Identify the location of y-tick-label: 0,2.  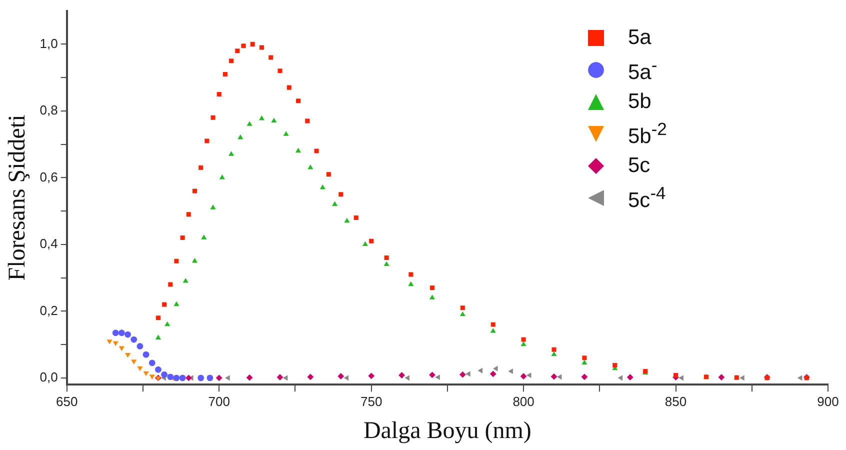
(49, 310).